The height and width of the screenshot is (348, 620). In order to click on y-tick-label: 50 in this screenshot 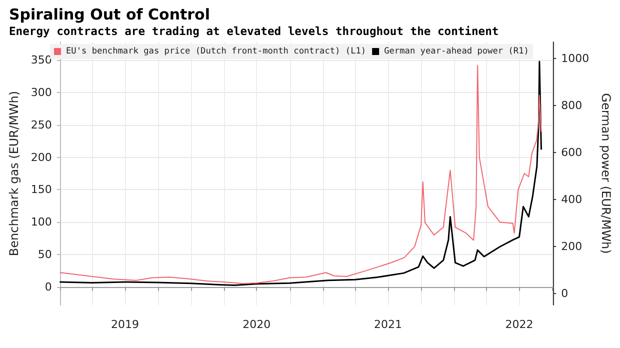, I will do `click(45, 254)`.